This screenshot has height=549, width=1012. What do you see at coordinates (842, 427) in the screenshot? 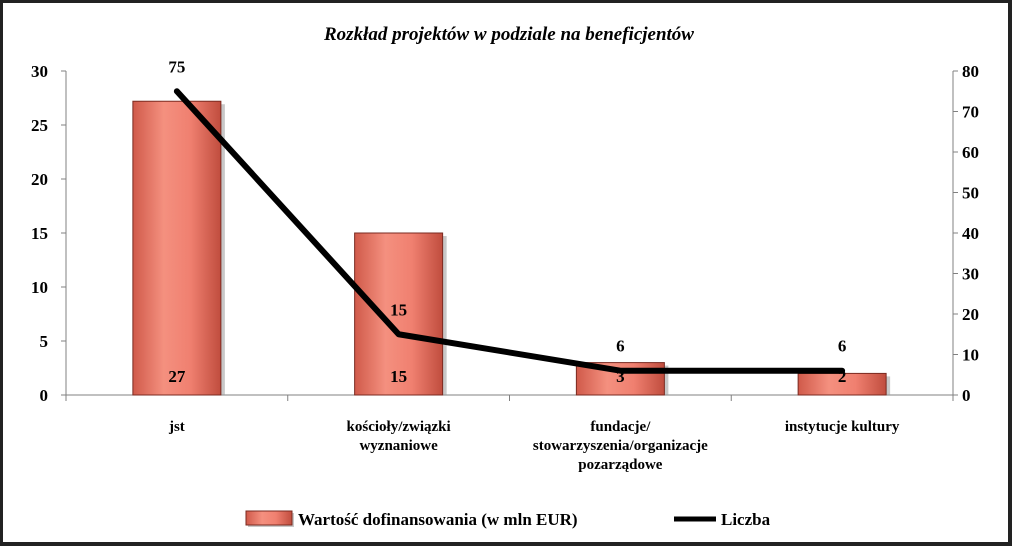
I see `x-category-label: instytucje kultury` at bounding box center [842, 427].